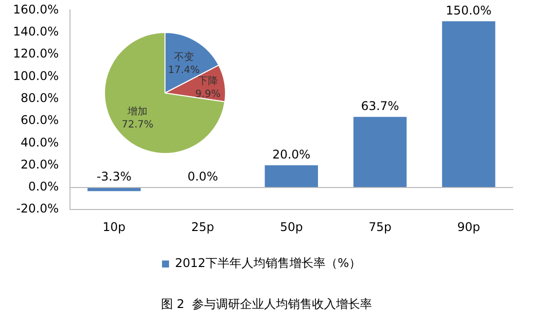 The width and height of the screenshot is (533, 326). Describe the element at coordinates (184, 56) in the screenshot. I see `slice-label: 不变` at that location.